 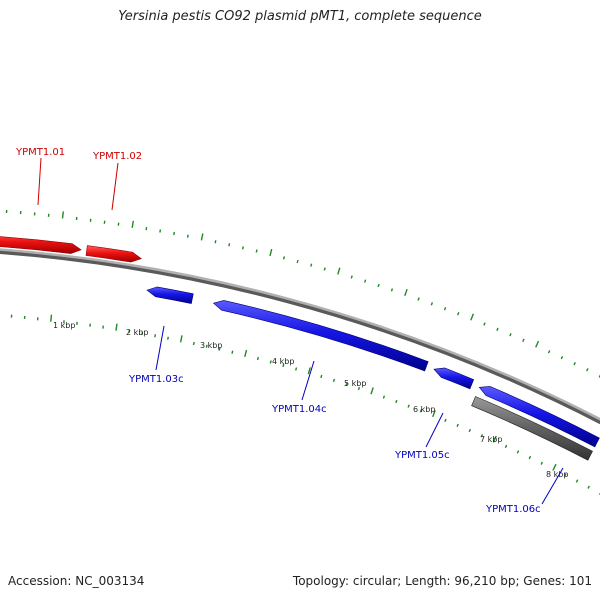 I want to click on gene-arrow-ypmt1-04c, so click(x=320, y=336).